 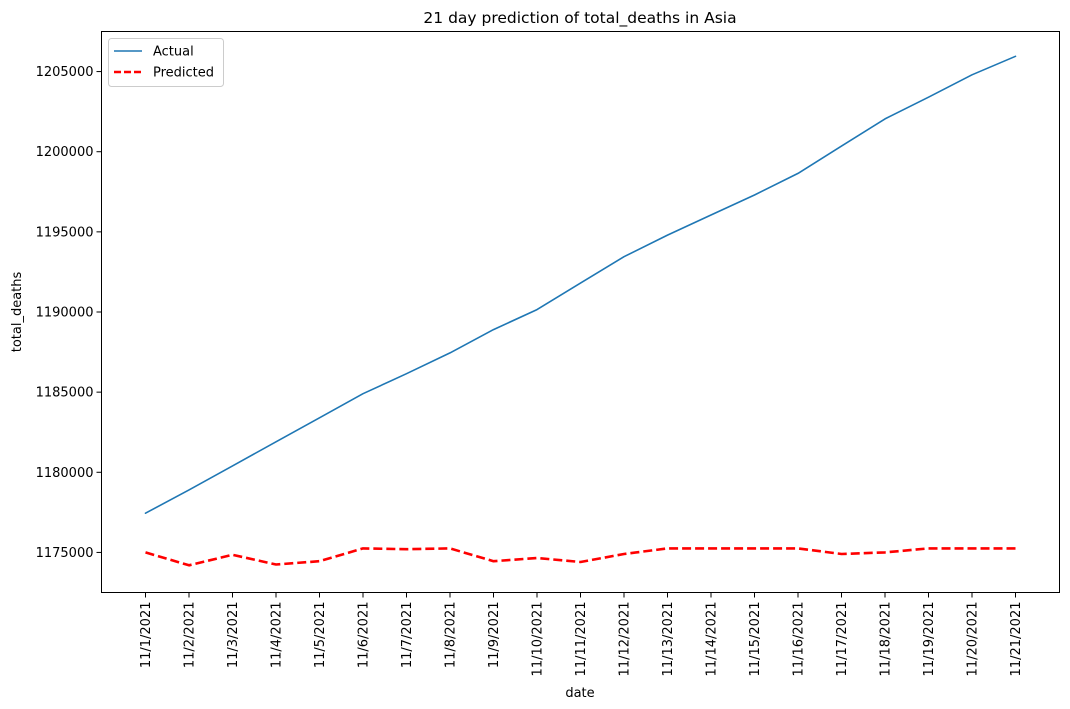 What do you see at coordinates (929, 639) in the screenshot?
I see `x-tick-label: 11/19/2021` at bounding box center [929, 639].